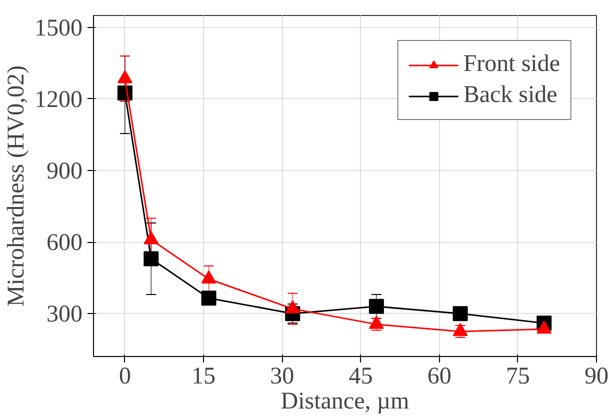 This screenshot has height=417, width=611. I want to click on y-tick-label: 1200, so click(58, 99).